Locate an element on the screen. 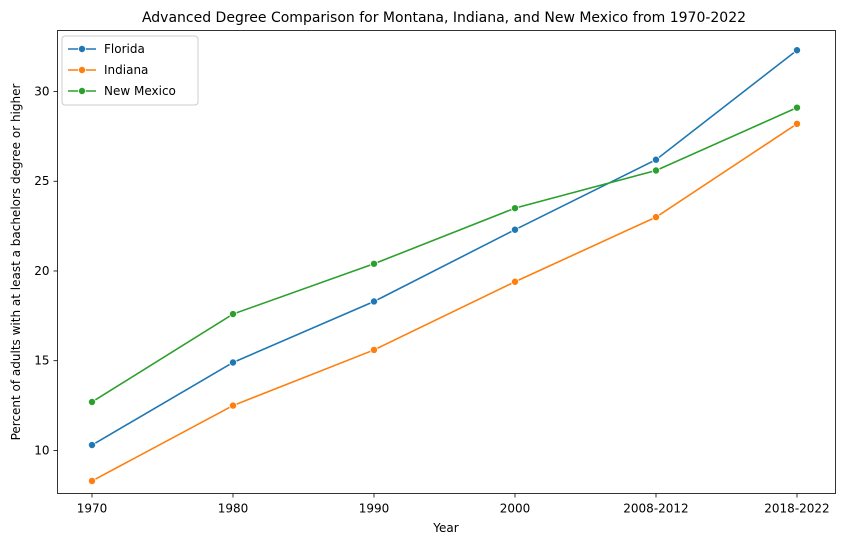 The height and width of the screenshot is (550, 844). y-tick-label: 15 is located at coordinates (41, 361).